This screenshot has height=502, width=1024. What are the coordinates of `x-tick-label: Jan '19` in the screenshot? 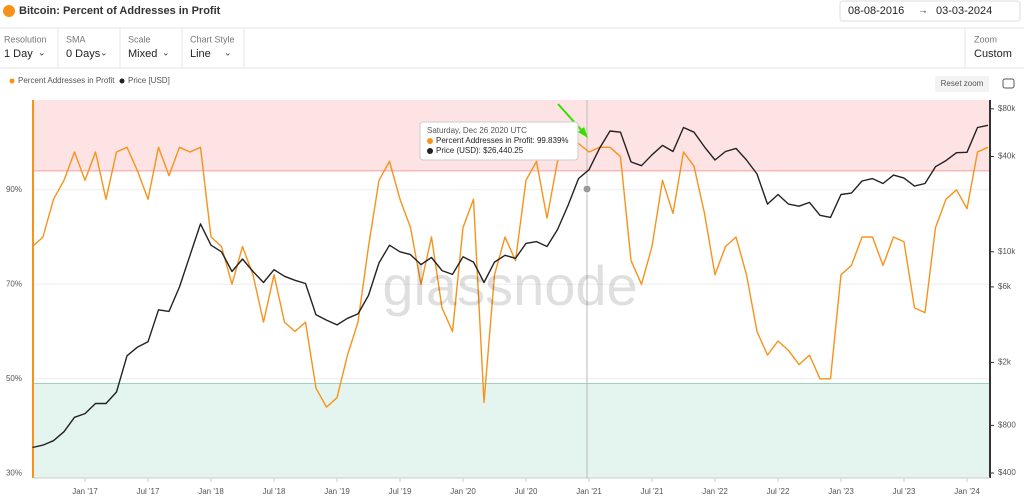 It's located at (337, 491).